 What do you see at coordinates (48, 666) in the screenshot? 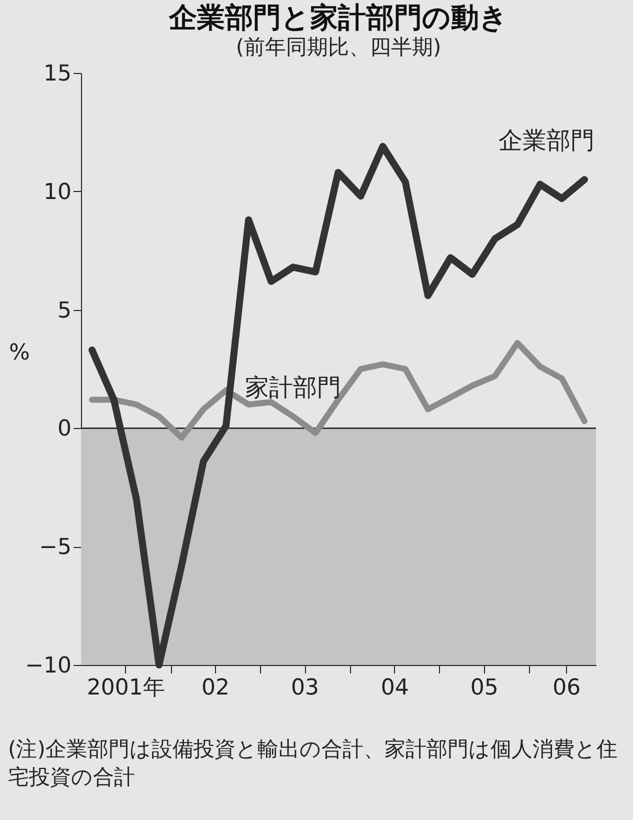
I see `y-tick-label: −10` at bounding box center [48, 666].